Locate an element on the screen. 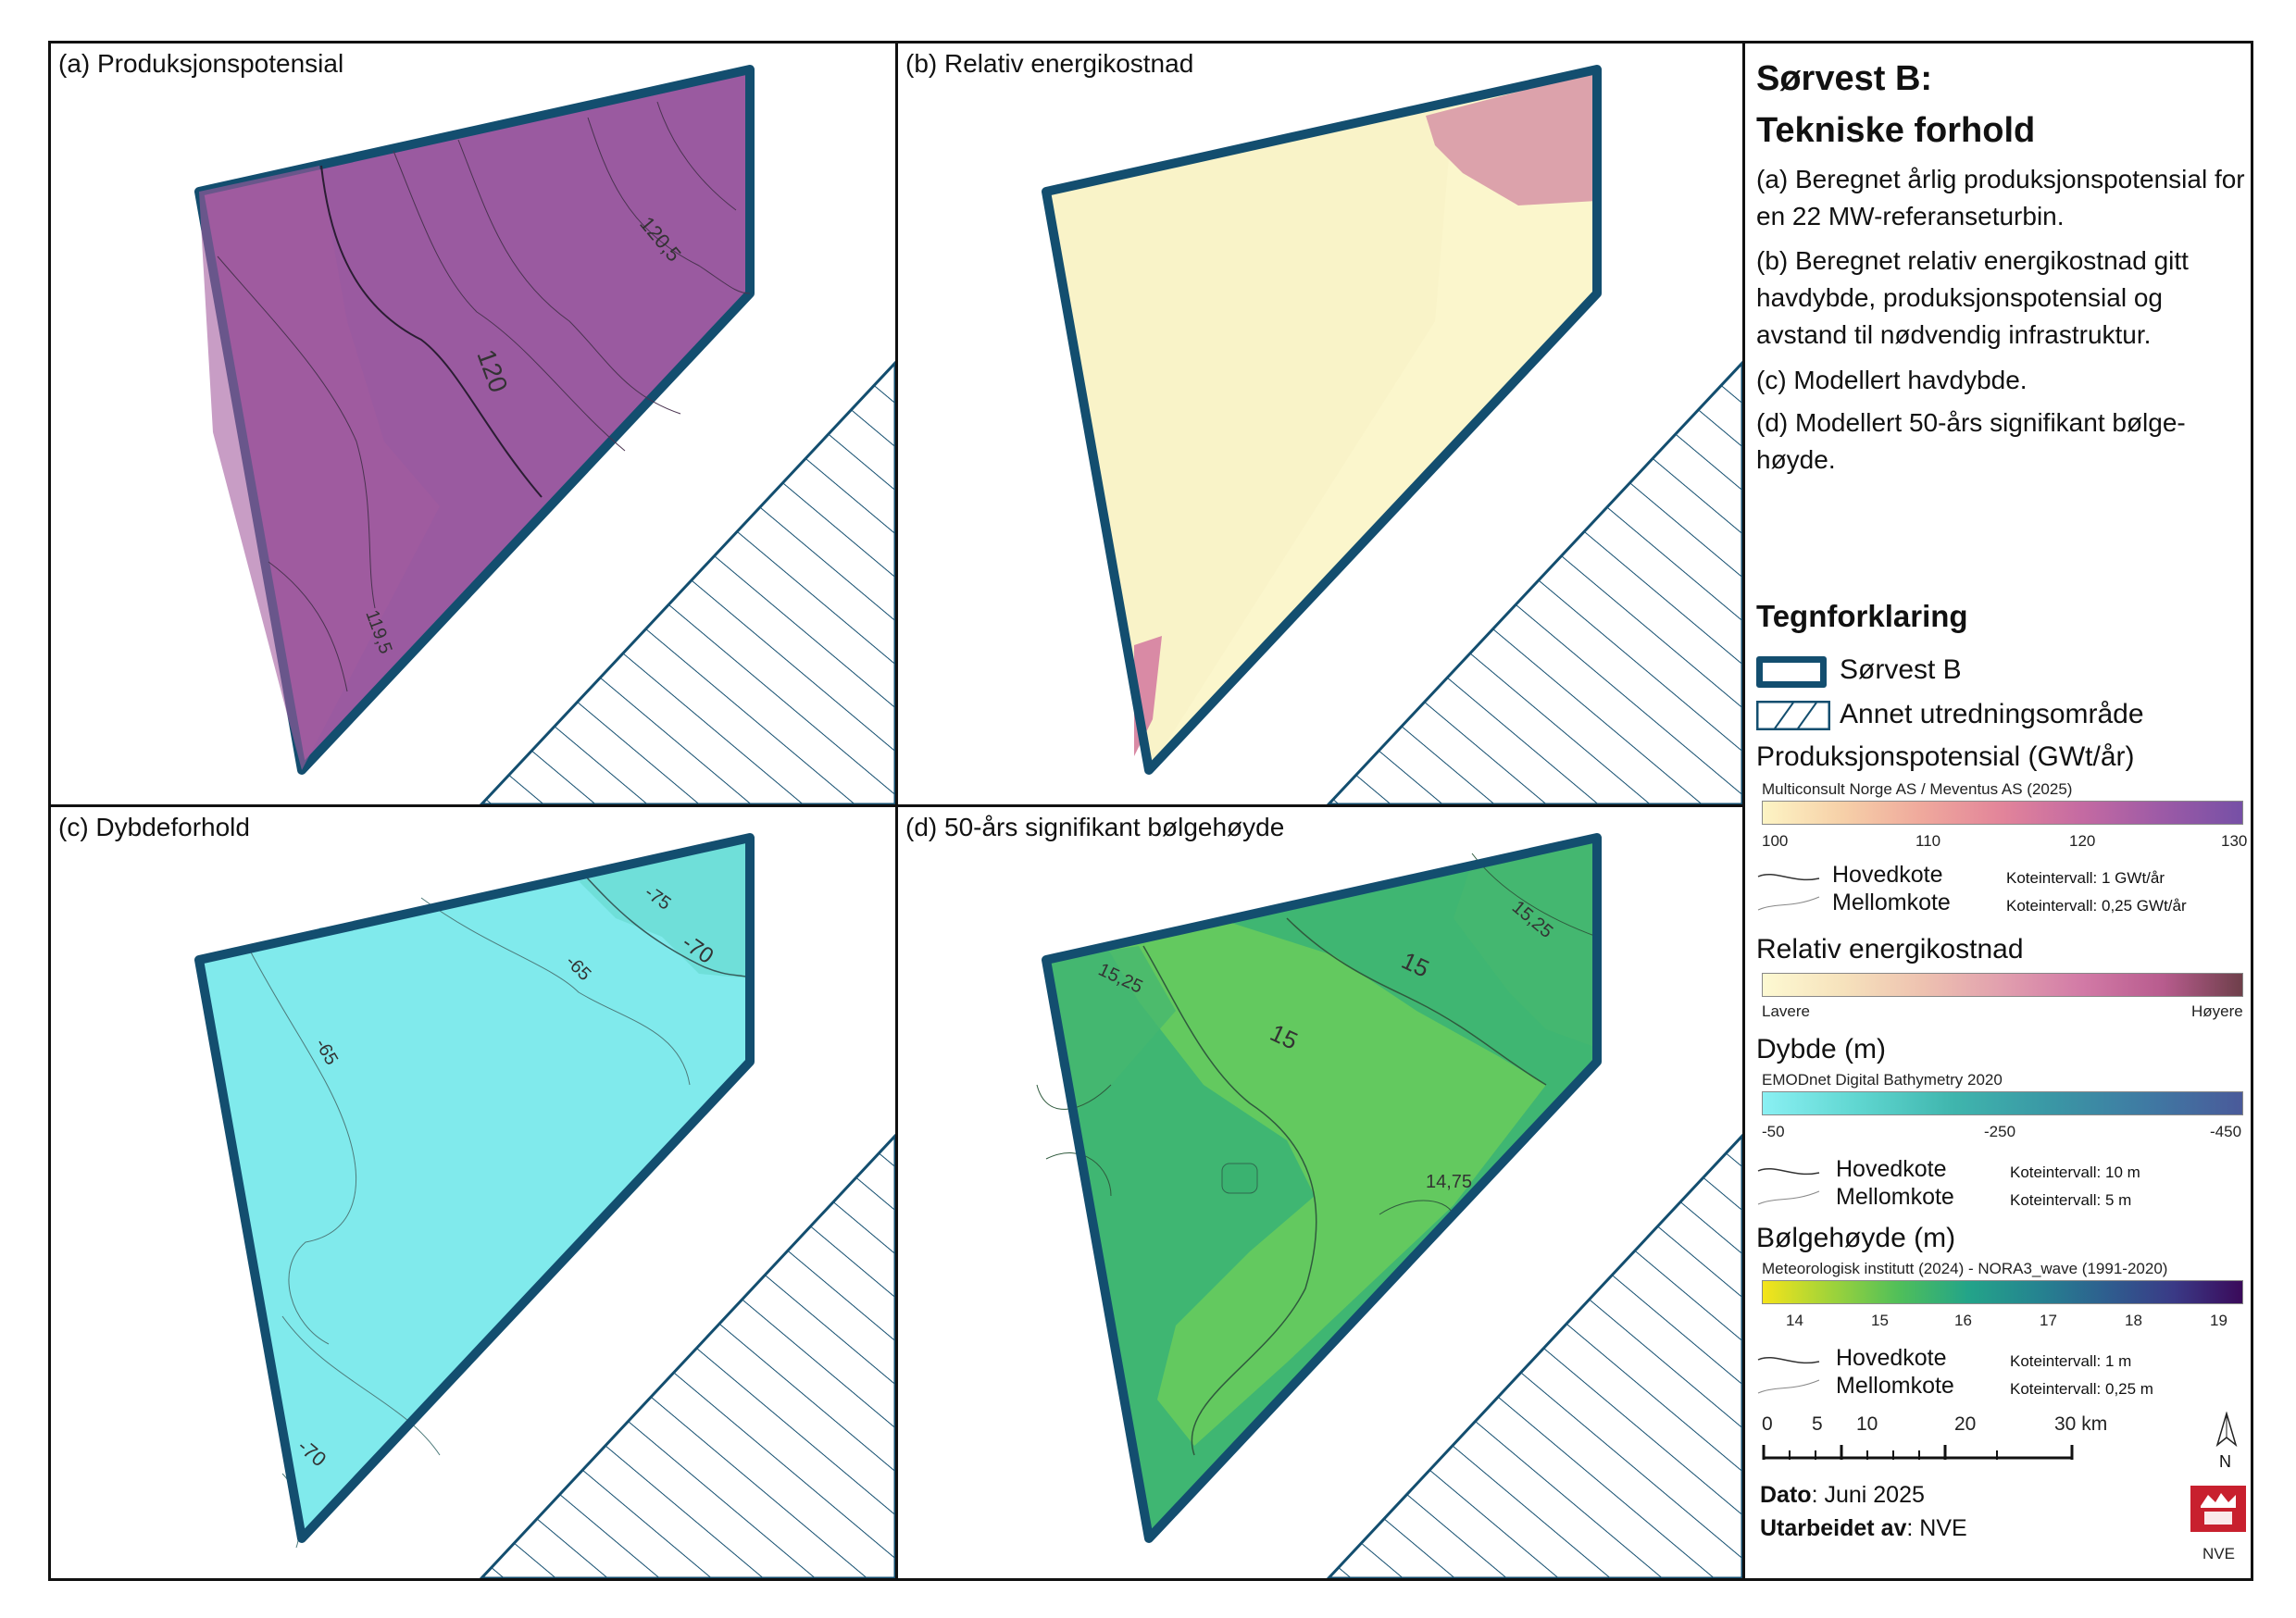  cost-legend-title: Relativ energikostnad is located at coordinates (1890, 949).